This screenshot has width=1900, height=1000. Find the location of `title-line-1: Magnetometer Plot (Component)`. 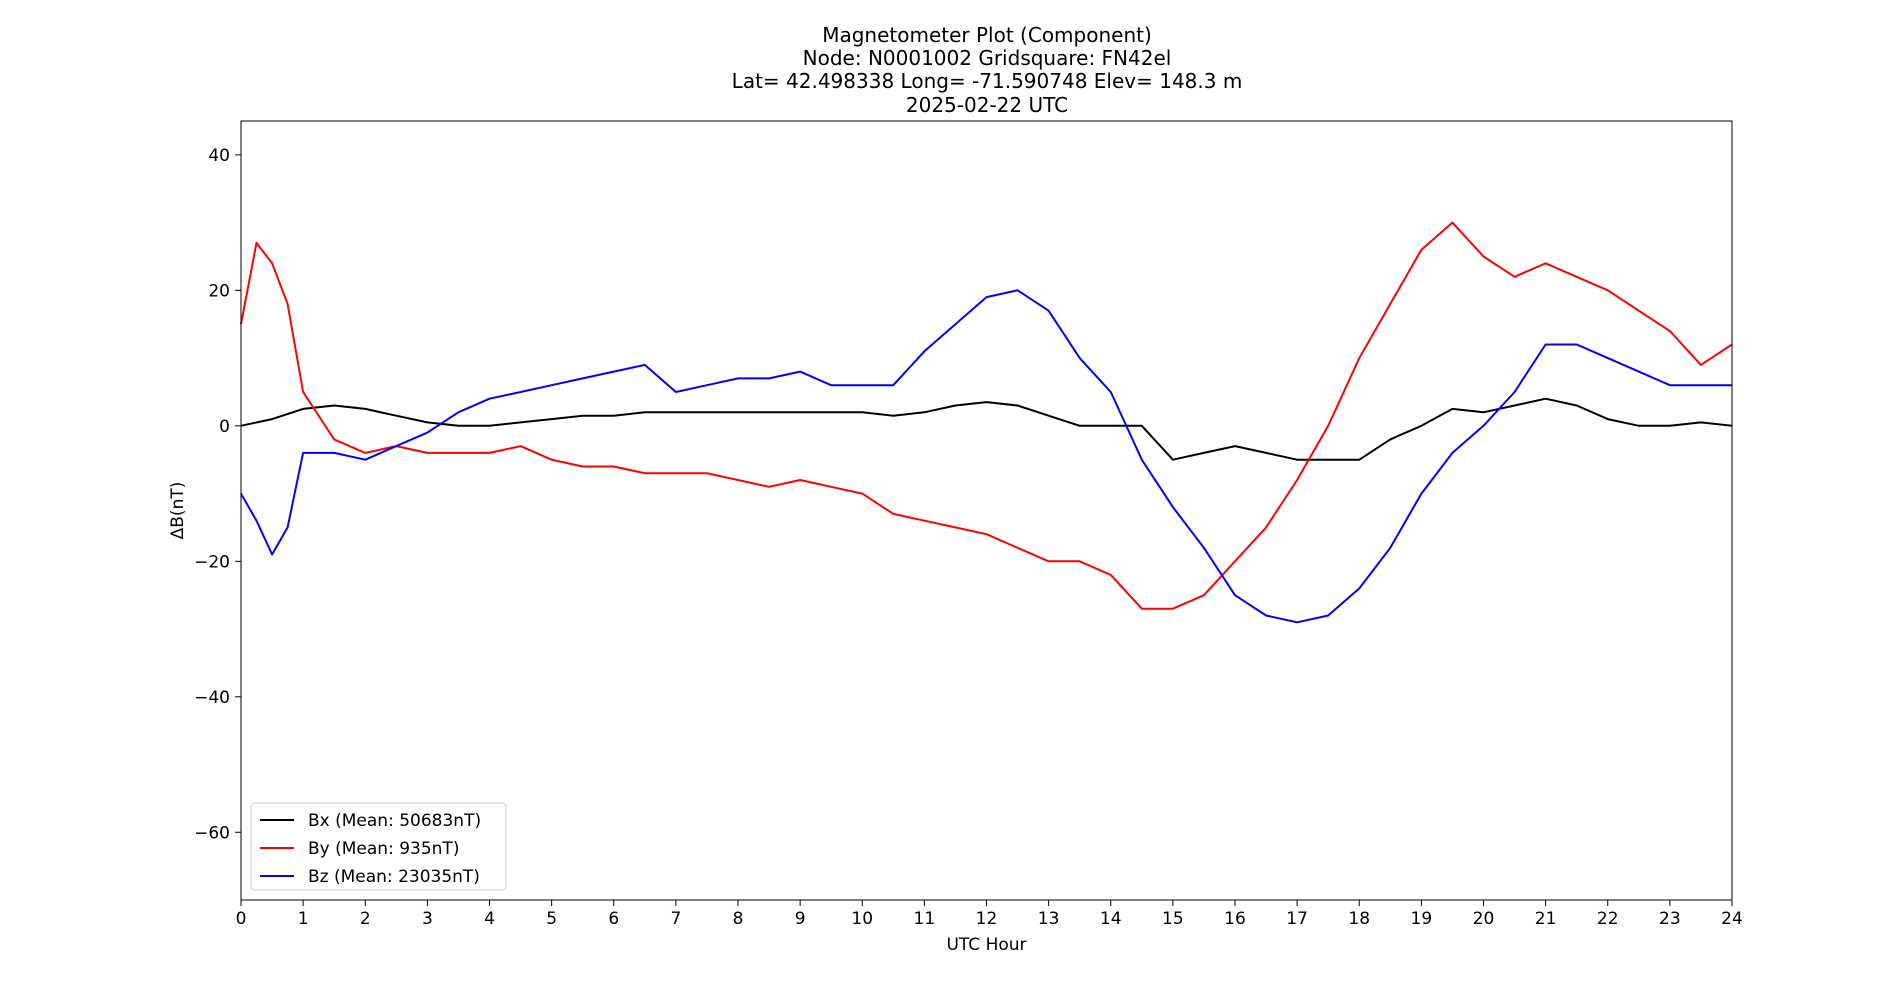

title-line-1: Magnetometer Plot (Component) is located at coordinates (987, 35).